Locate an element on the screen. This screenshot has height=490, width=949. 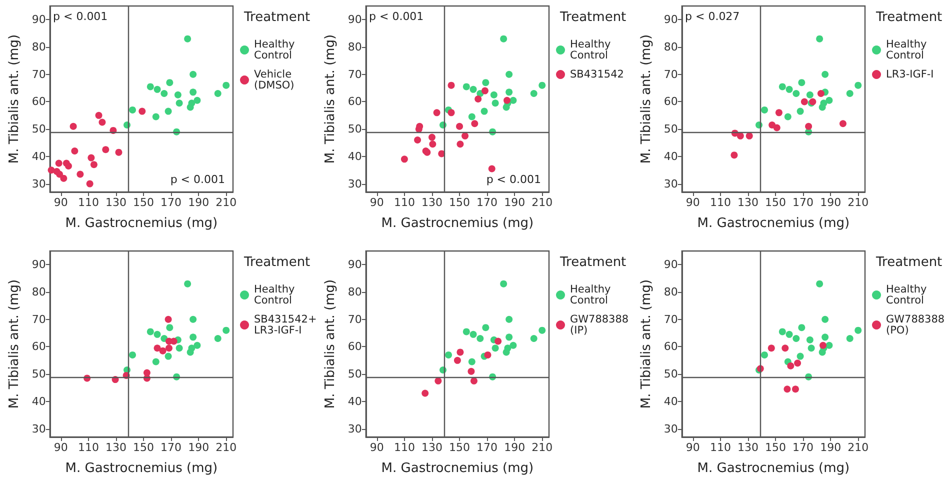
y-tick-label: 50 is located at coordinates (671, 129).